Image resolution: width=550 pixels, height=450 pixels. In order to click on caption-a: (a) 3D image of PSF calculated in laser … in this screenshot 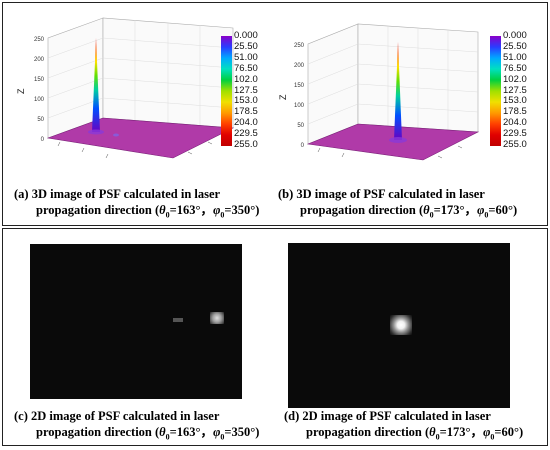, I will do `click(137, 203)`.